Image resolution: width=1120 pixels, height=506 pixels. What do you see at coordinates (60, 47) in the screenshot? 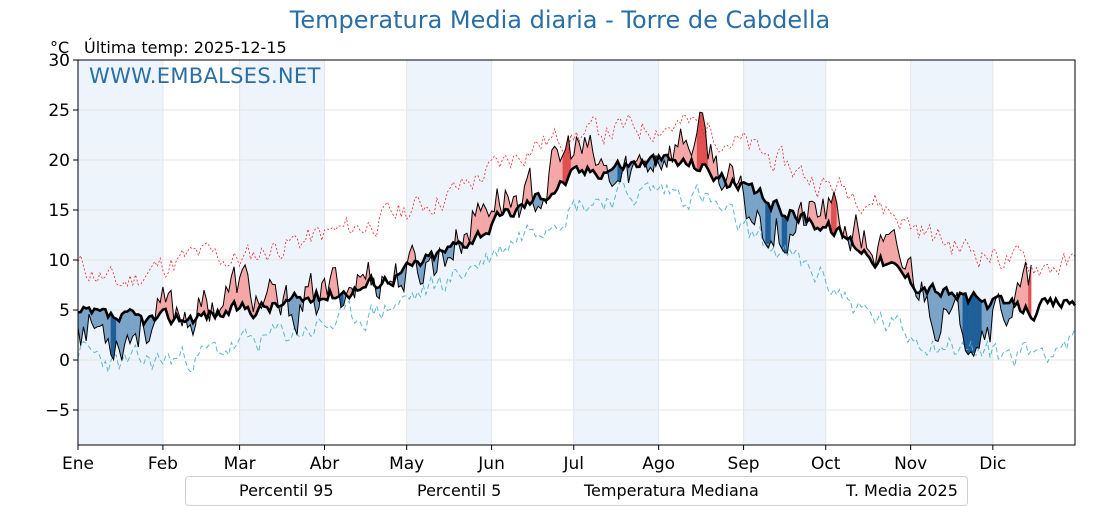
I see `y-unit-label: °C` at bounding box center [60, 47].